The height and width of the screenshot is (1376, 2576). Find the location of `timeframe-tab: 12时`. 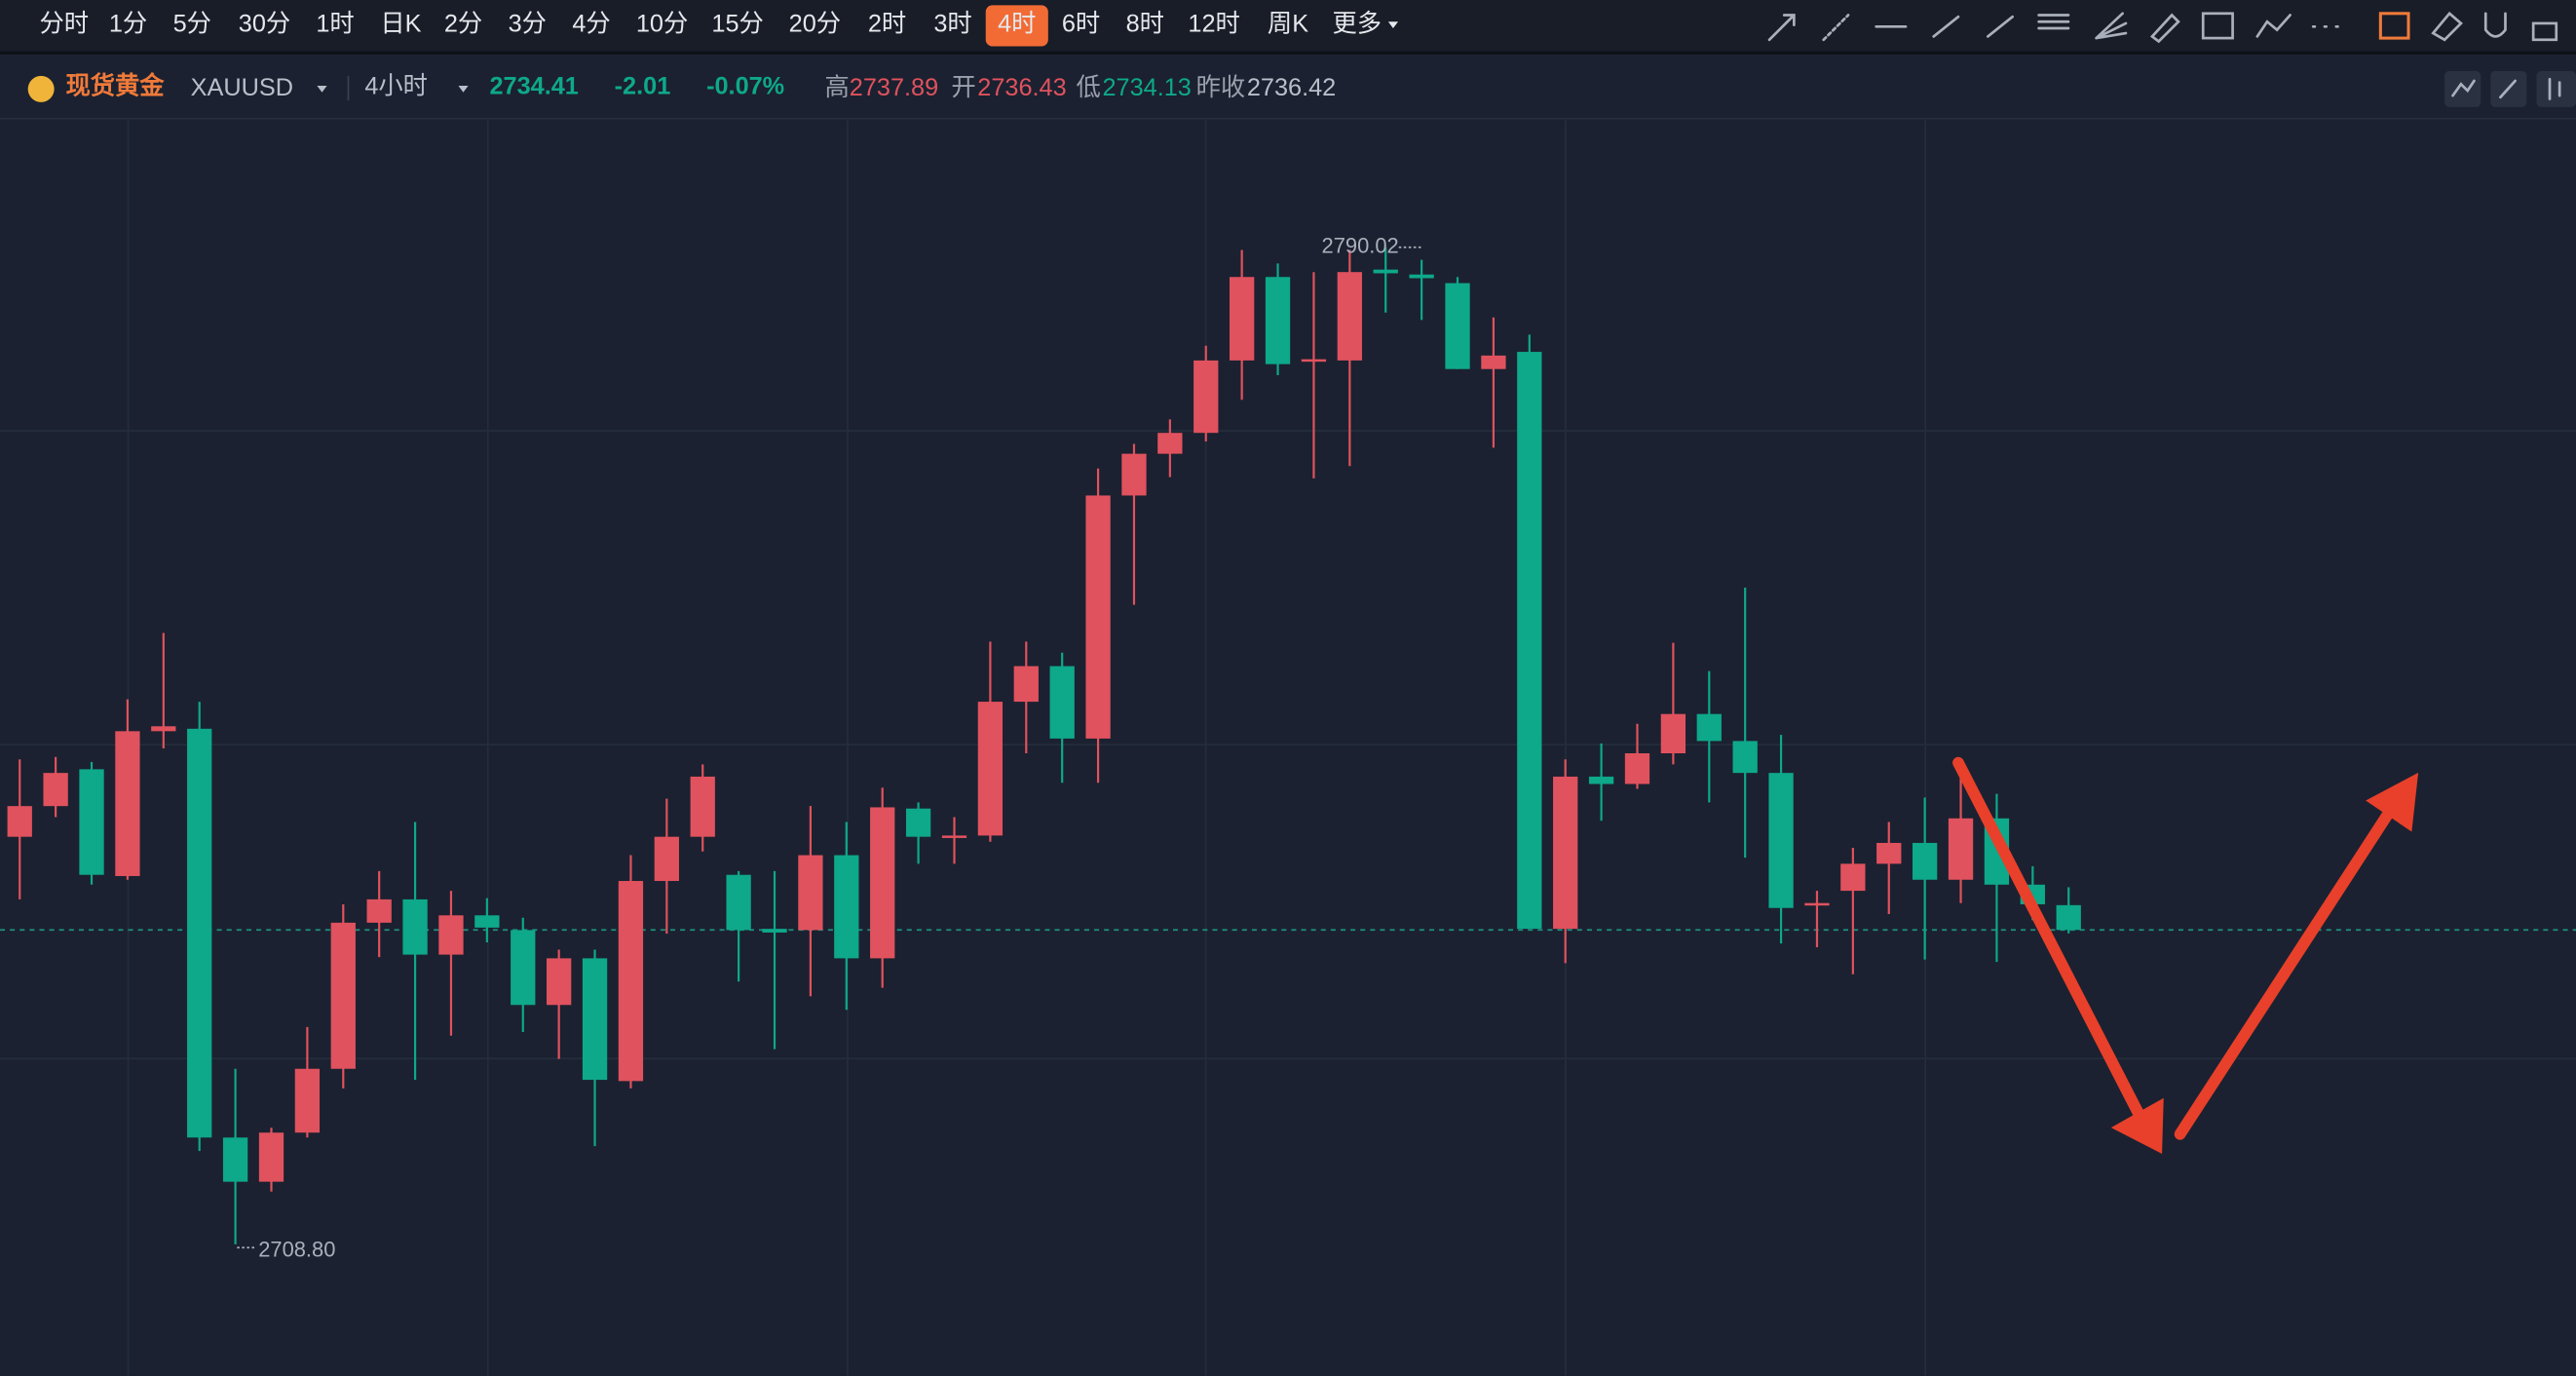

timeframe-tab: 12时 is located at coordinates (1213, 24).